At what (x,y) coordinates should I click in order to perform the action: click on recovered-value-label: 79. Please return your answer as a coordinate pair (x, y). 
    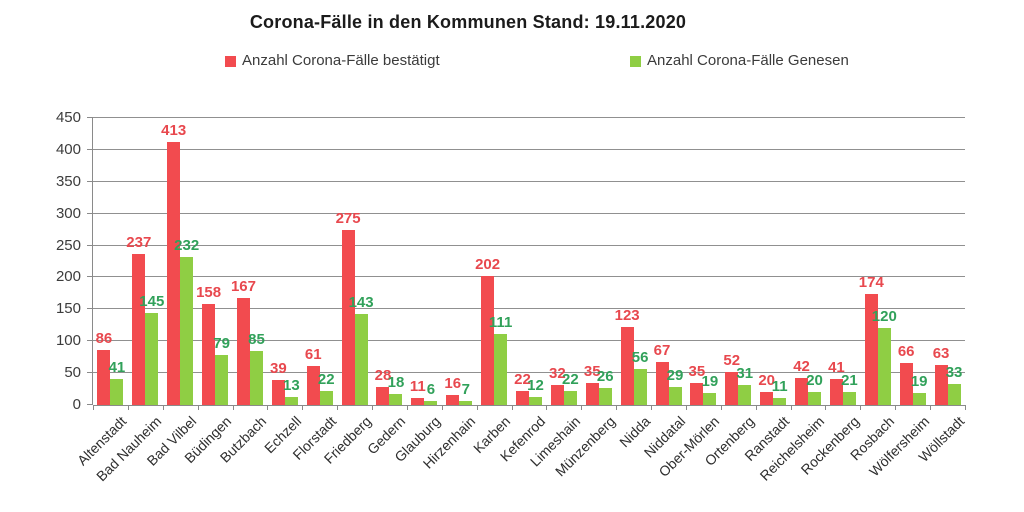
    Looking at the image, I should click on (221, 343).